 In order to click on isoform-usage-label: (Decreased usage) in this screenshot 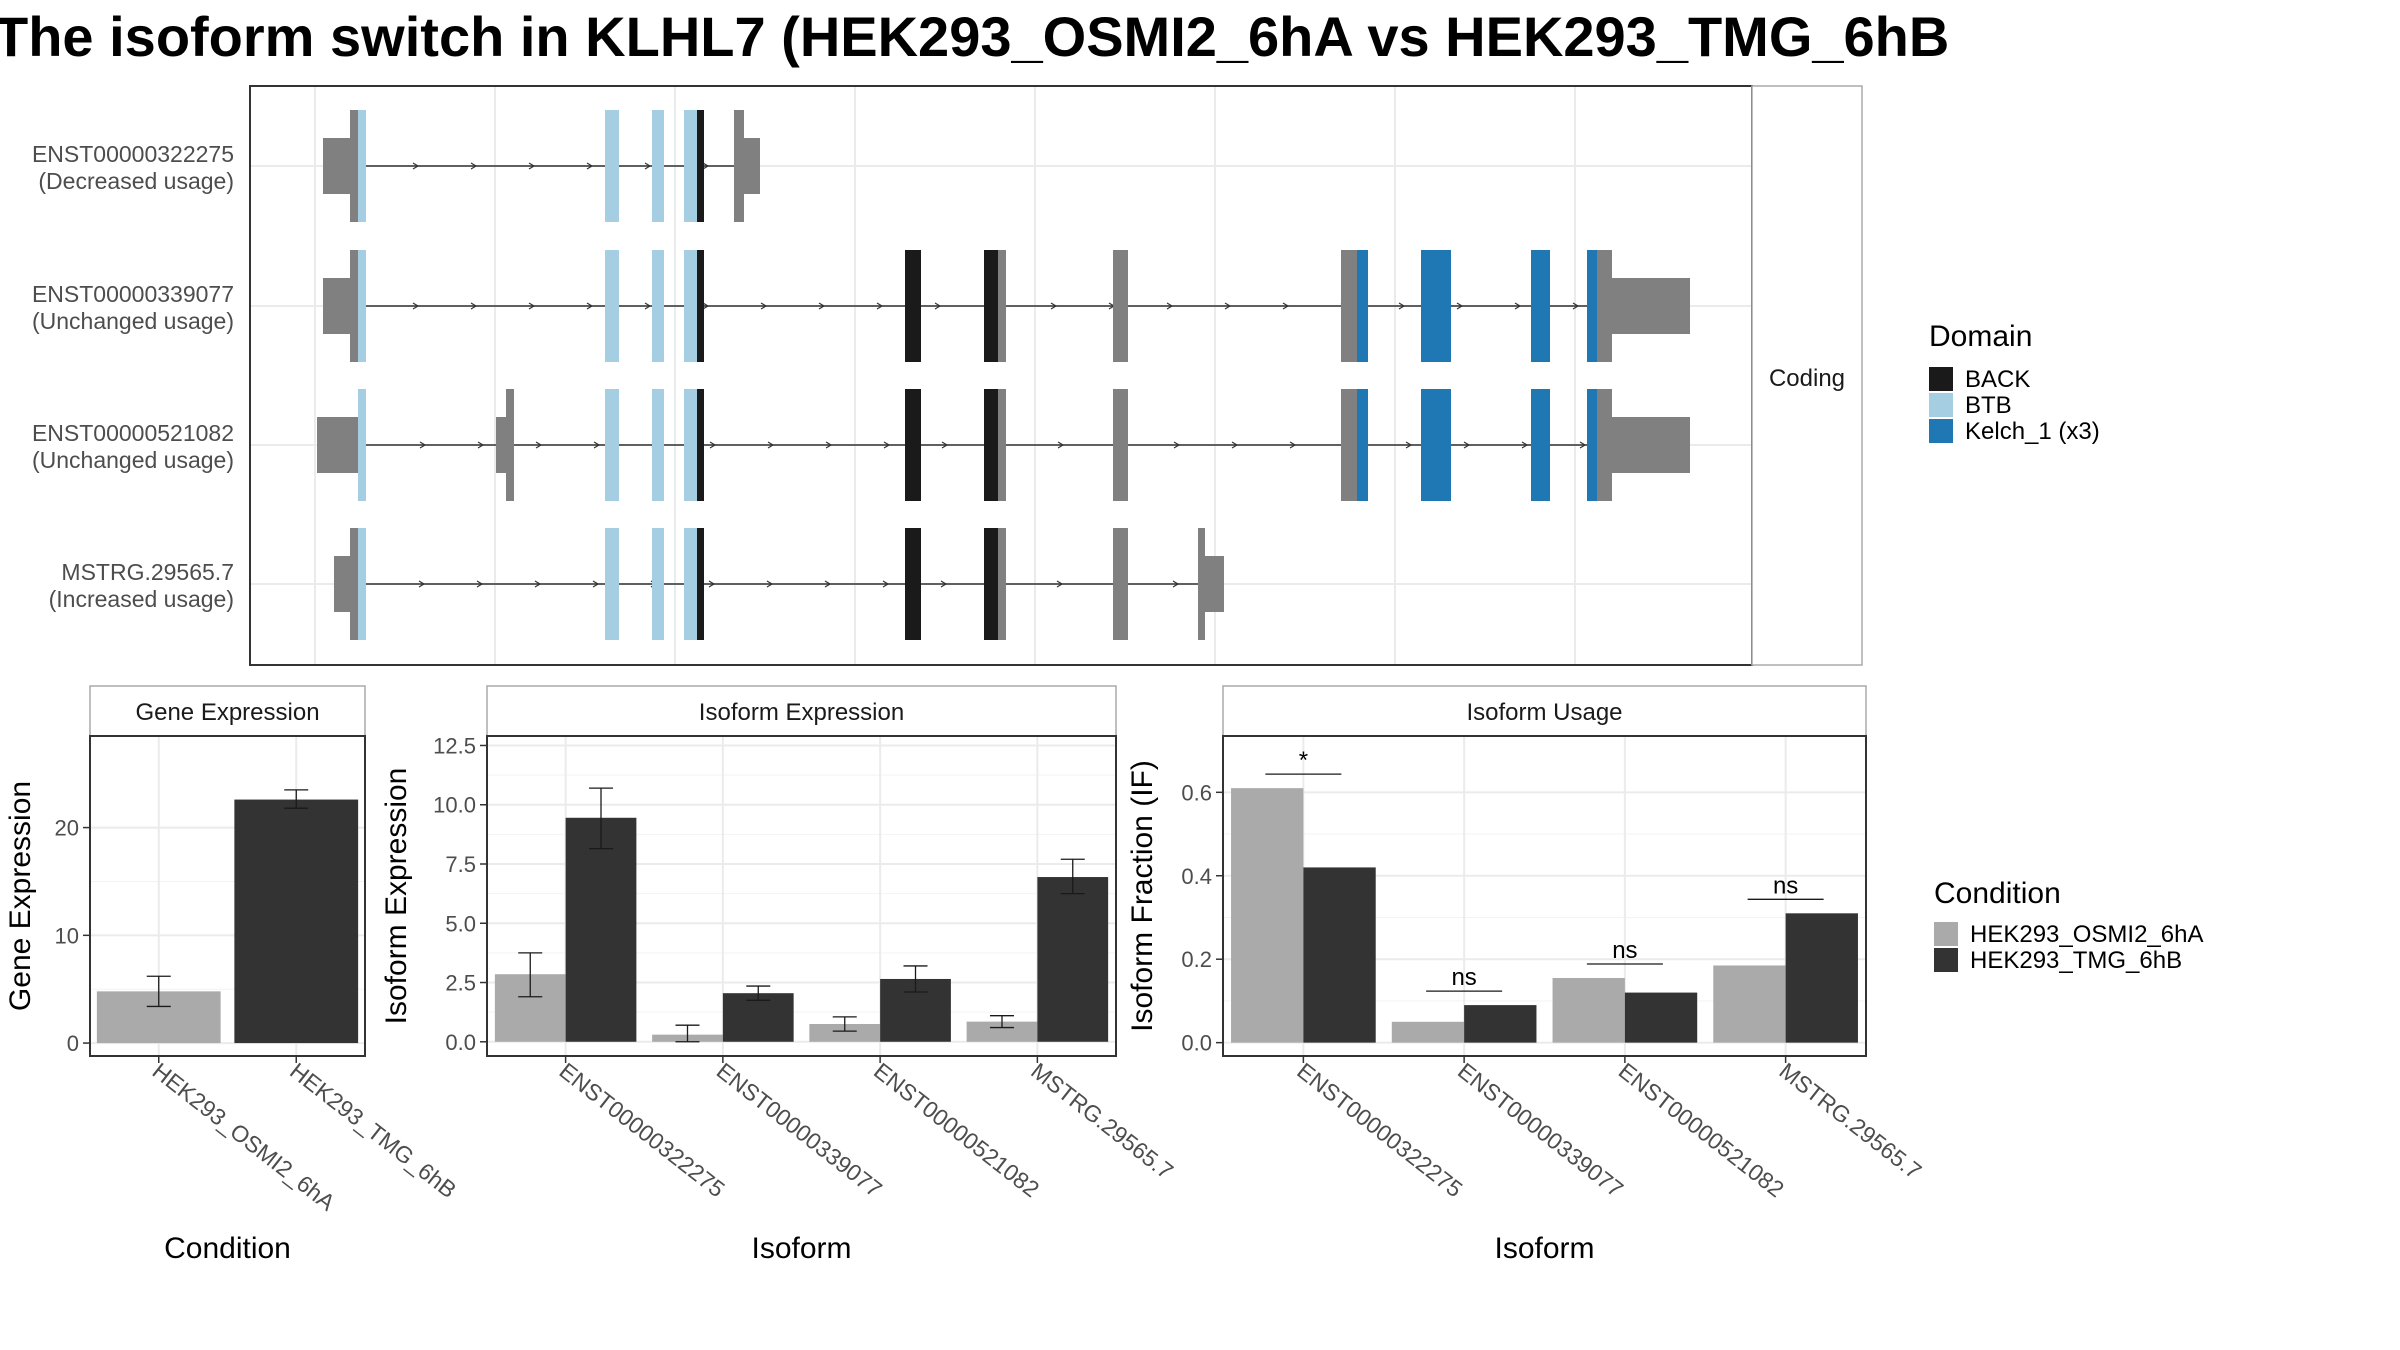, I will do `click(136, 181)`.